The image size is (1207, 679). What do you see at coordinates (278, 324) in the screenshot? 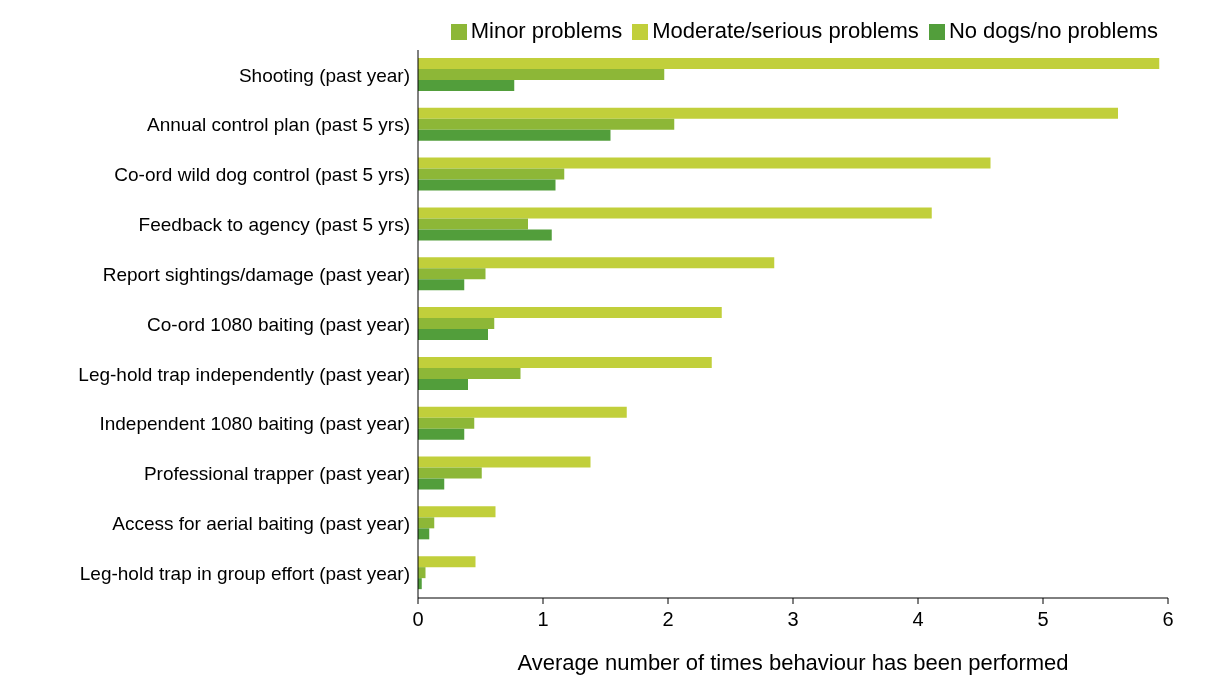
I see `y-tick-label: Co-ord 1080 baiting (past year)` at bounding box center [278, 324].